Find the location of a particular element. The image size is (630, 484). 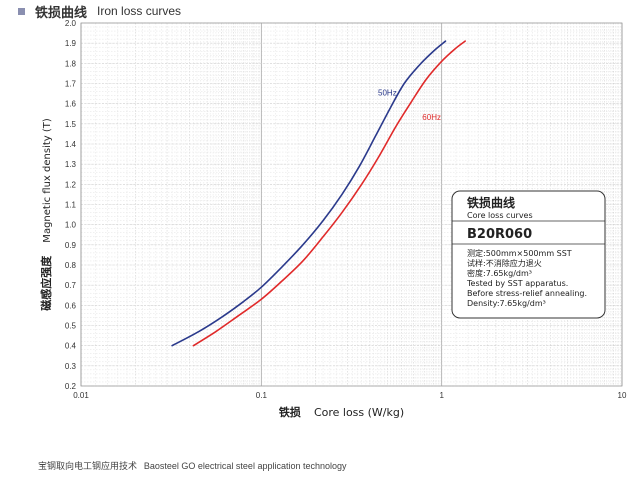

y-tick-label: 0.9 is located at coordinates (71, 245).